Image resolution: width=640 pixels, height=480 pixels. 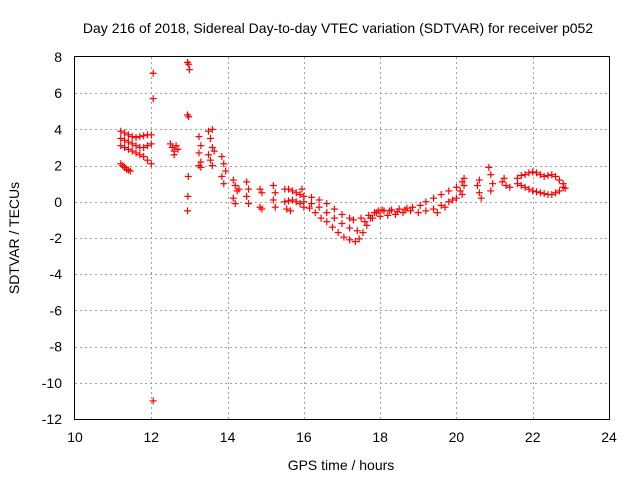 I want to click on y-tick-label: -8, so click(x=56, y=347).